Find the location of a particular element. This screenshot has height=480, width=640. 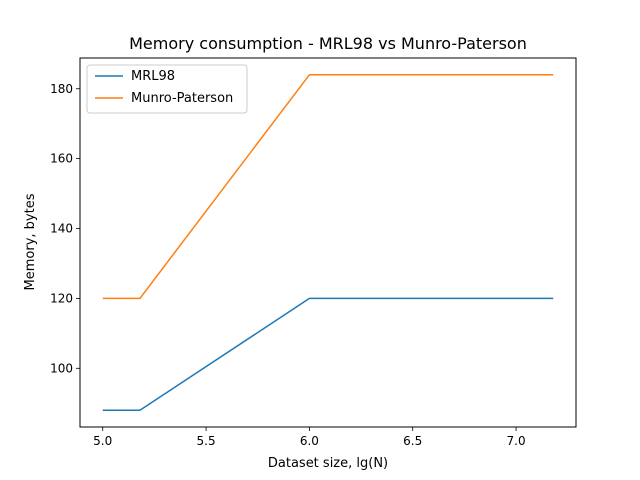

legend-label-munro-paterson: Munro-Paterson is located at coordinates (182, 98).